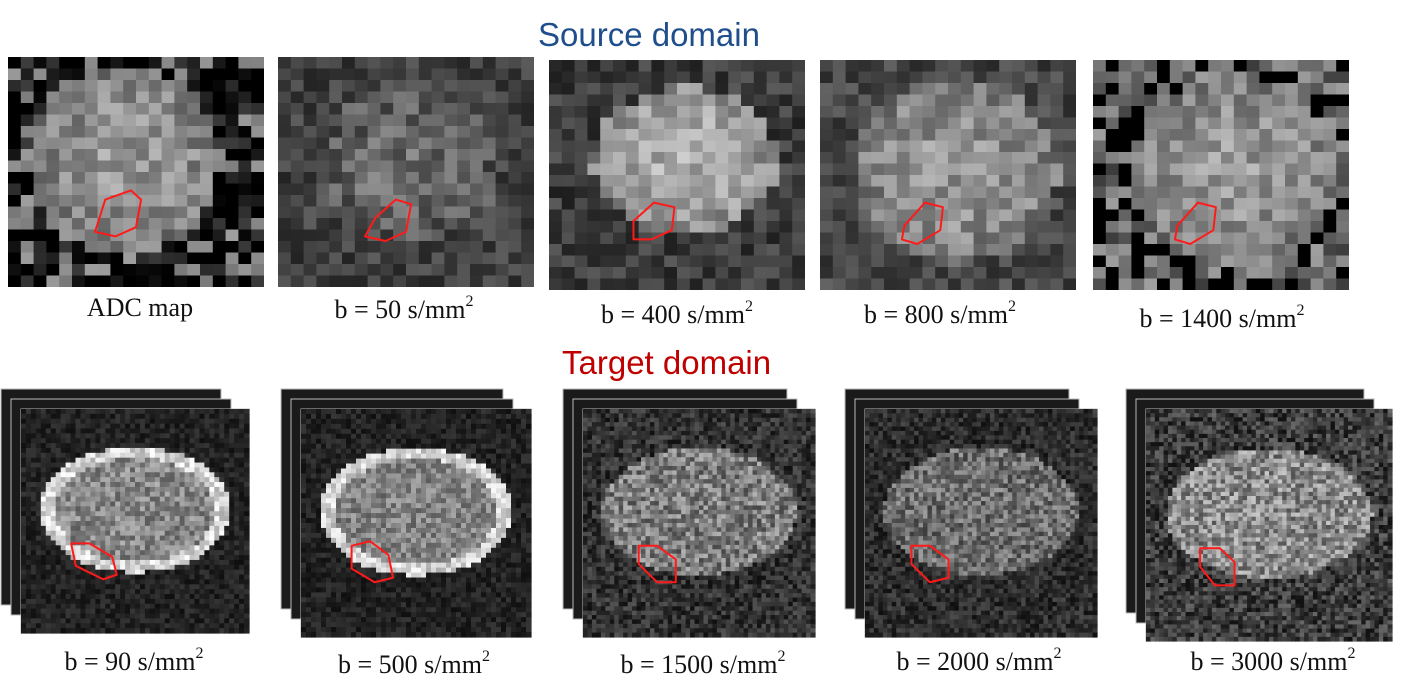  What do you see at coordinates (703, 663) in the screenshot?
I see `target-caption-2: b = 1500 s/mm2` at bounding box center [703, 663].